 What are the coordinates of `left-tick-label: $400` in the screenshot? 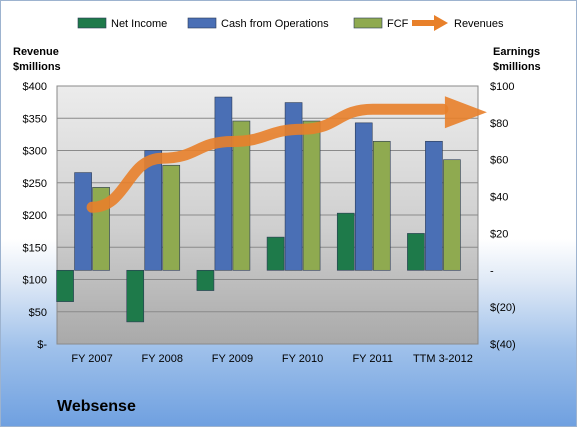 It's located at (35, 87).